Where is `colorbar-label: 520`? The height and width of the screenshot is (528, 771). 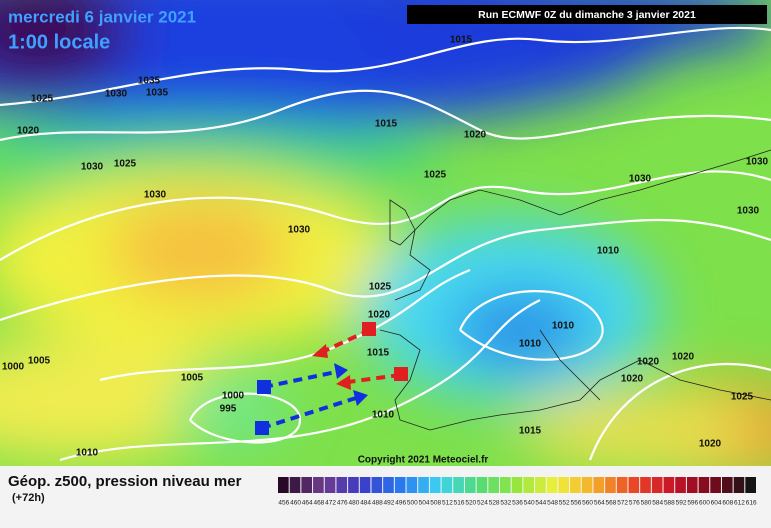
colorbar-label: 520 is located at coordinates (470, 503).